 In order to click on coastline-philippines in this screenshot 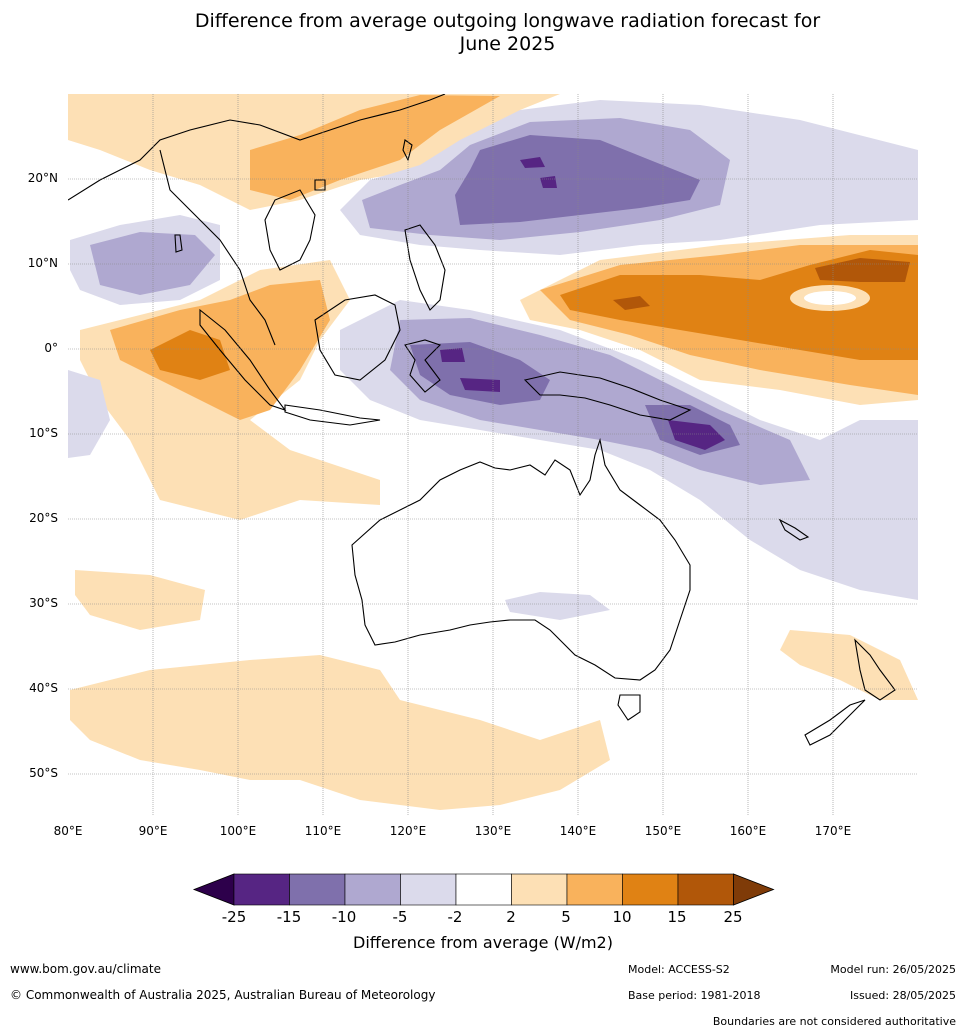, I will do `click(425, 267)`.